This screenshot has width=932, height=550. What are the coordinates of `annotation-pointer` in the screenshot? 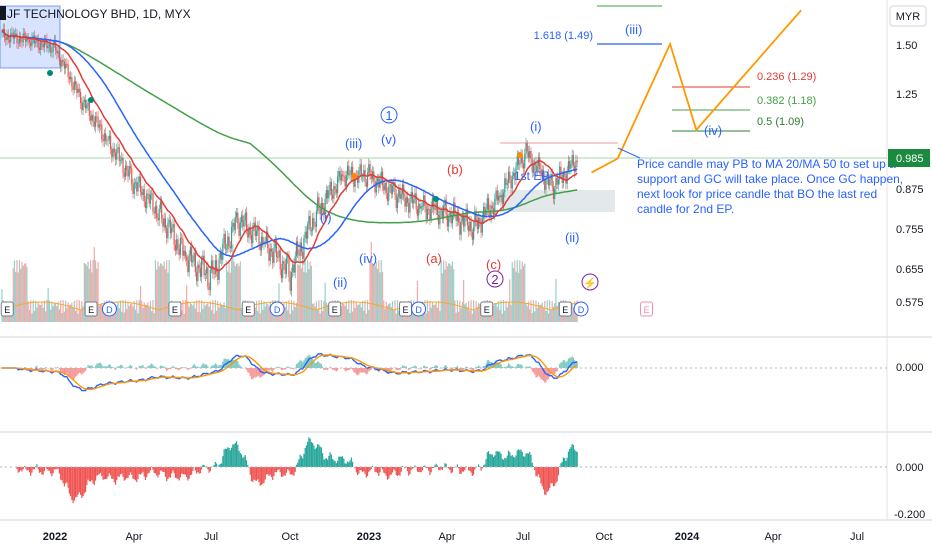 It's located at (629, 153).